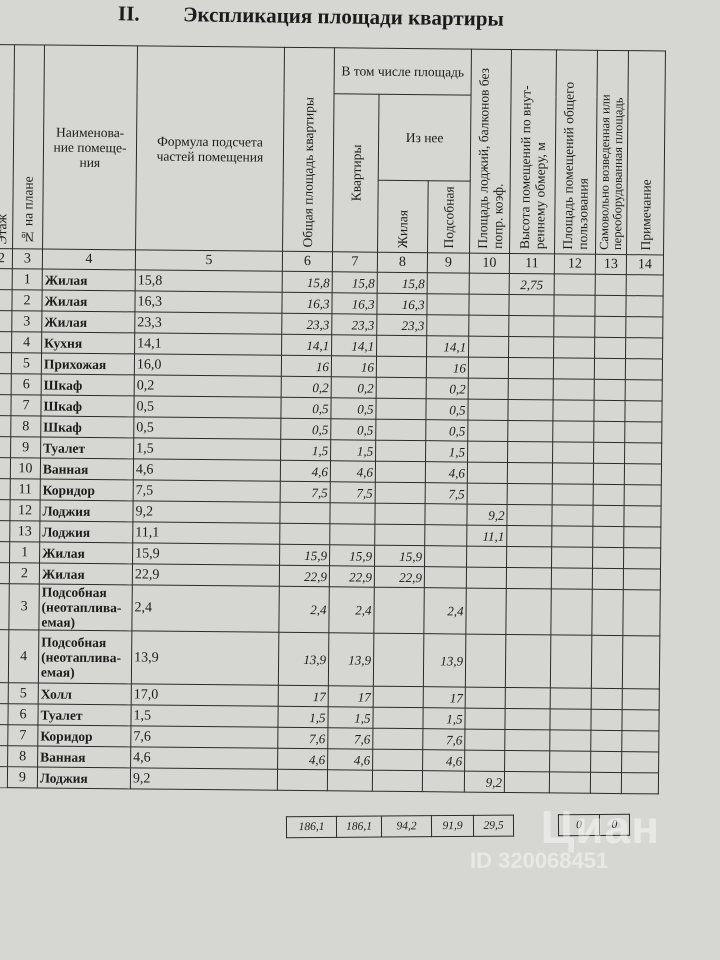 The height and width of the screenshot is (960, 720). What do you see at coordinates (304, 576) in the screenshot?
I see `cell-total-area: 22,9` at bounding box center [304, 576].